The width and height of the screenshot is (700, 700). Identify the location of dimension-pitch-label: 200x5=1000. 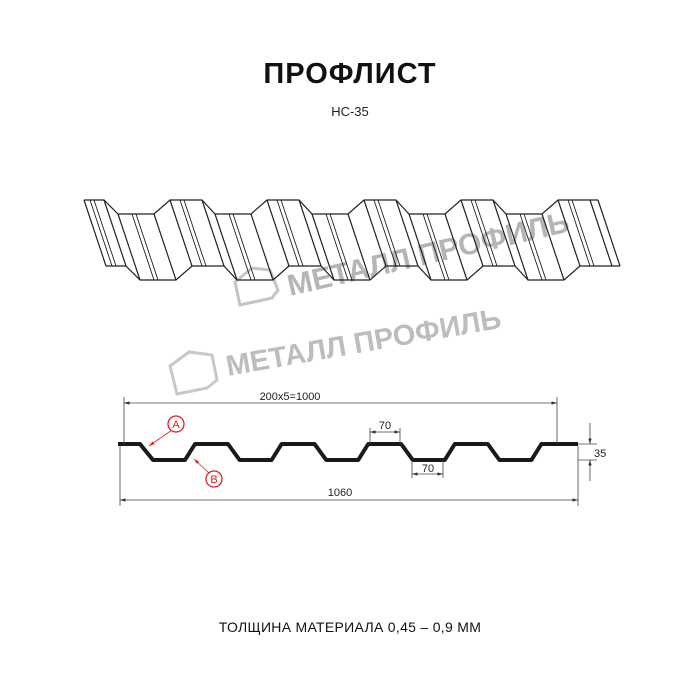
(290, 397).